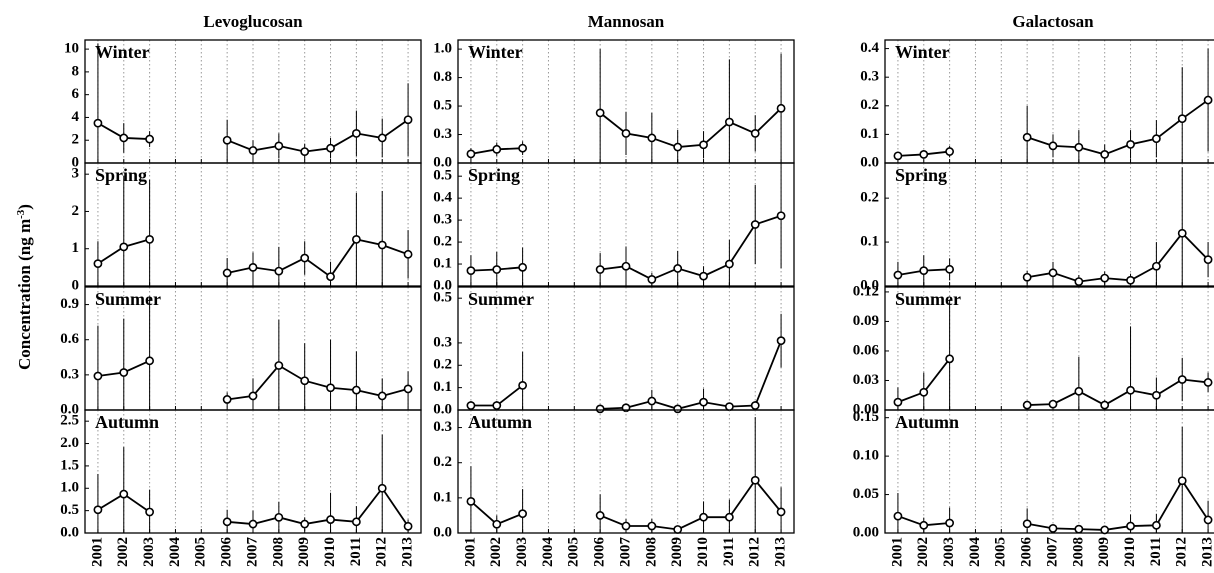  Describe the element at coordinates (76, 117) in the screenshot. I see `y-tick-label: 4` at that location.